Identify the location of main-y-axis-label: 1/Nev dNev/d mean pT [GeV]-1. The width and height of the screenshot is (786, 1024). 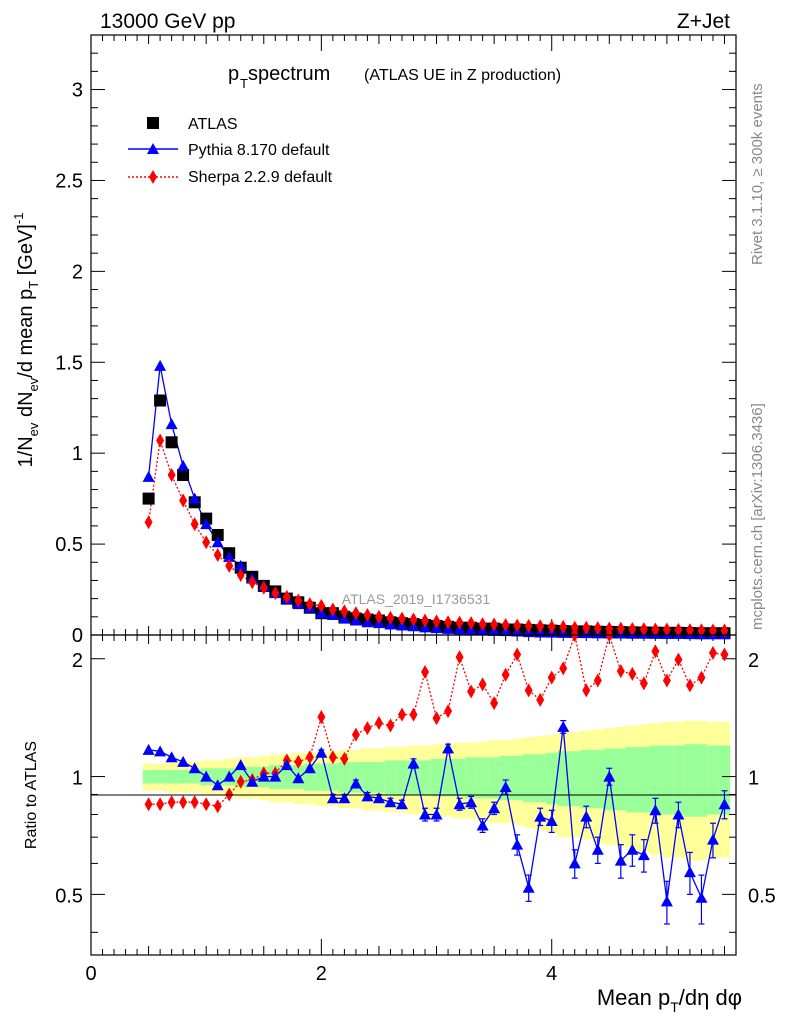
(26, 340).